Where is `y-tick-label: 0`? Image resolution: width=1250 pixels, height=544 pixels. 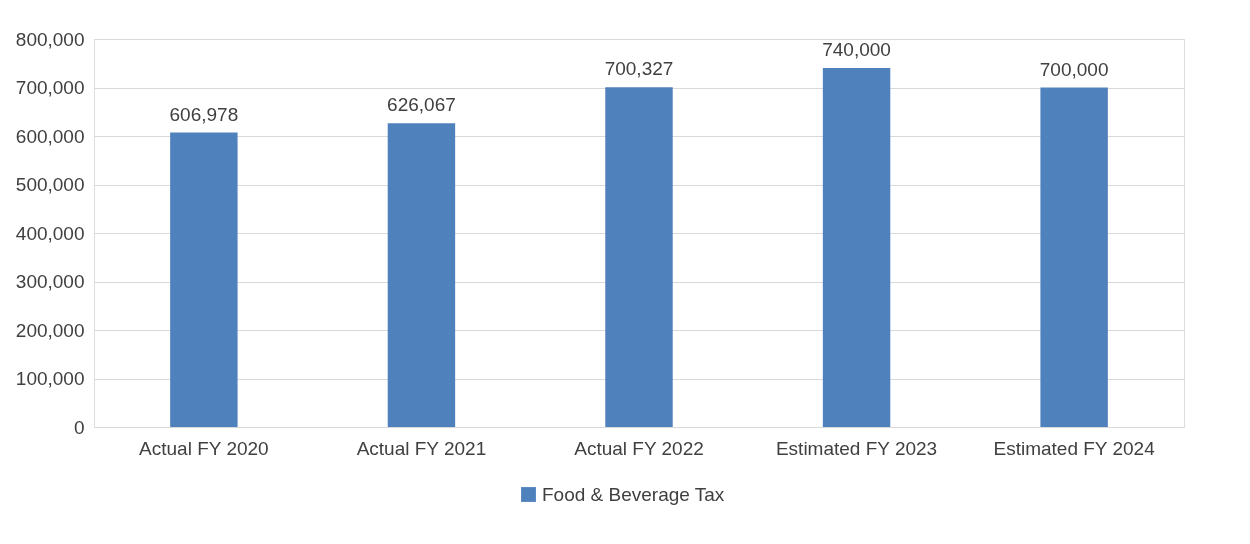
y-tick-label: 0 is located at coordinates (79, 427).